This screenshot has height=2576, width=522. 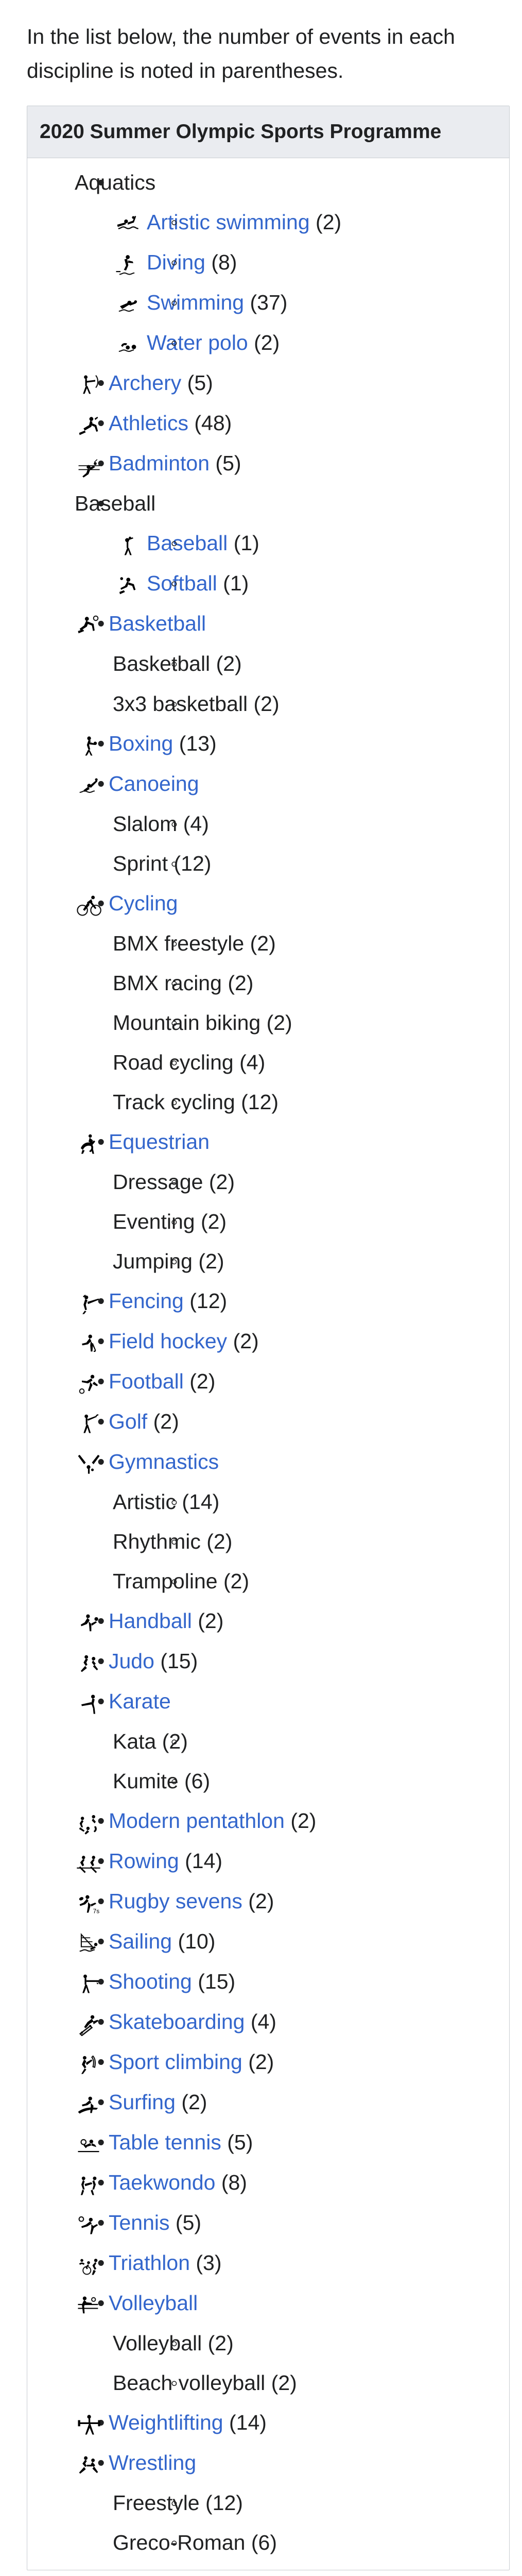 What do you see at coordinates (268, 823) in the screenshot?
I see `sport-item: Canoeing Slalom (4) Sprint (12)` at bounding box center [268, 823].